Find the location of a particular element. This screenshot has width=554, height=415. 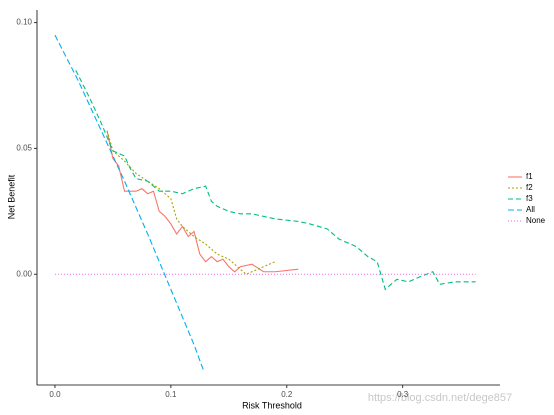

legend-label: None is located at coordinates (536, 220).